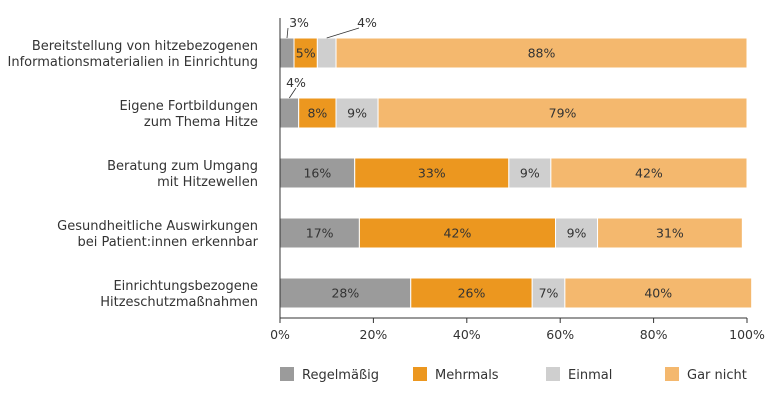 This screenshot has width=770, height=402. I want to click on legend-label: Einmal, so click(590, 375).